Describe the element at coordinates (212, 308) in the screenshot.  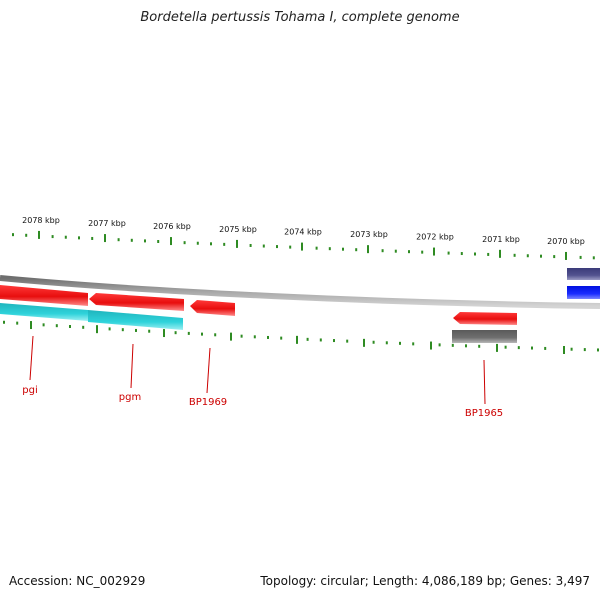
I see `gene-bp1969` at that location.